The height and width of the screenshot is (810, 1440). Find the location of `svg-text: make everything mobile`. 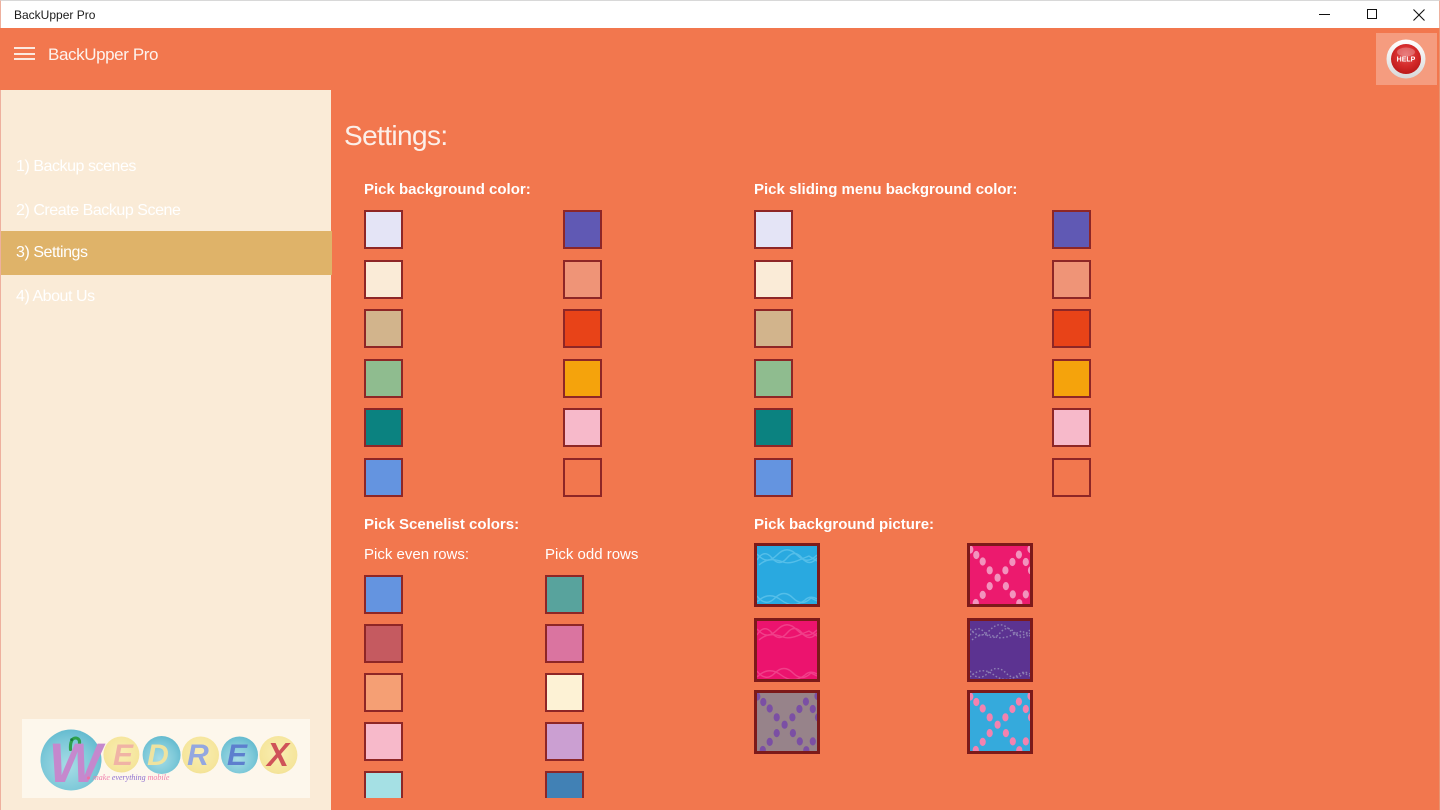

svg-text: make everything mobile is located at coordinates (131, 777).